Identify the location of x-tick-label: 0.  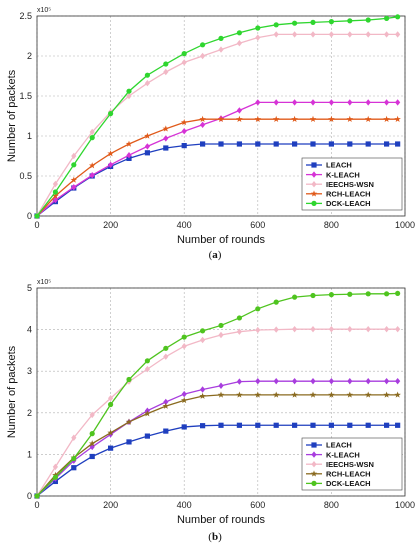
(36, 225).